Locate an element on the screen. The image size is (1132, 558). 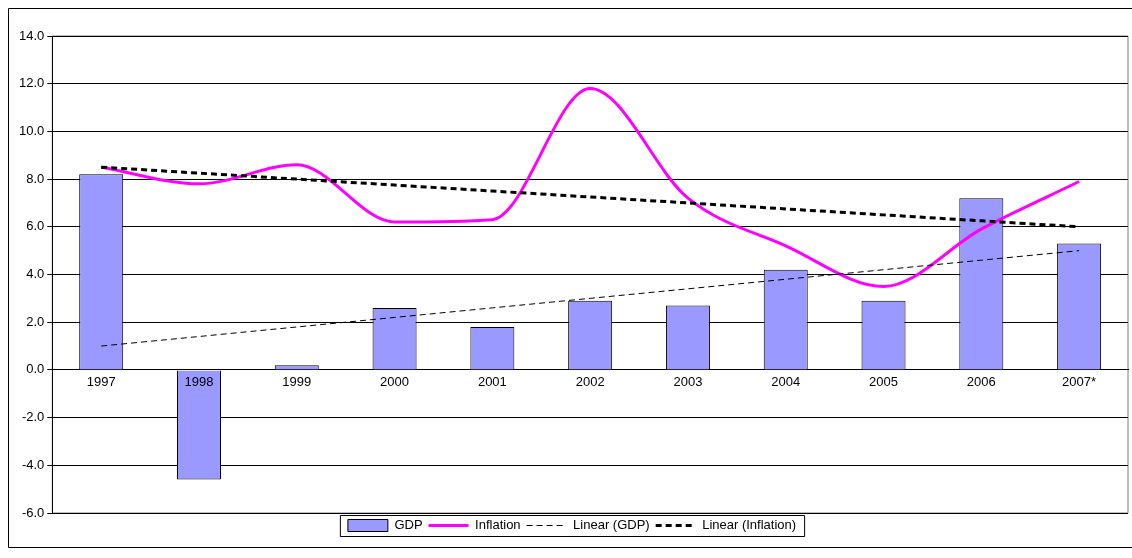
x-tick-label: 2000 is located at coordinates (395, 381).